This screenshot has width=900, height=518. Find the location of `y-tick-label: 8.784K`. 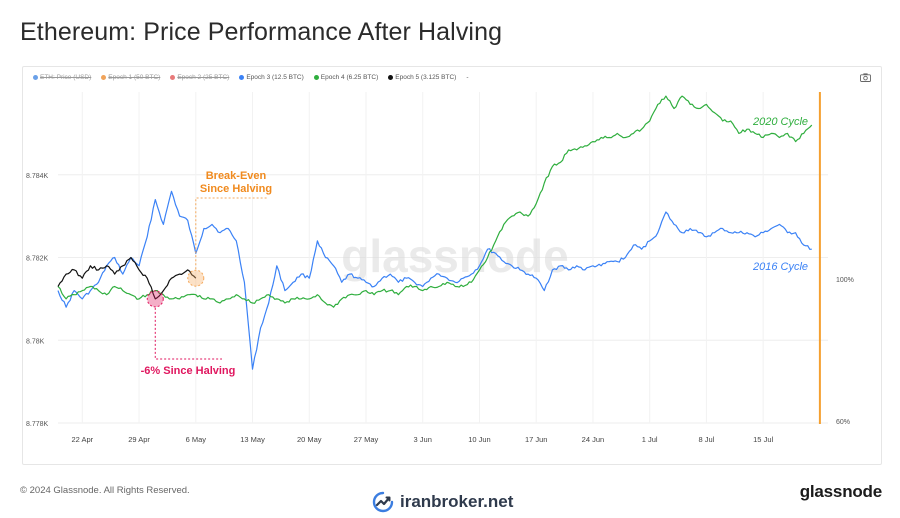

y-tick-label: 8.784K is located at coordinates (37, 176).